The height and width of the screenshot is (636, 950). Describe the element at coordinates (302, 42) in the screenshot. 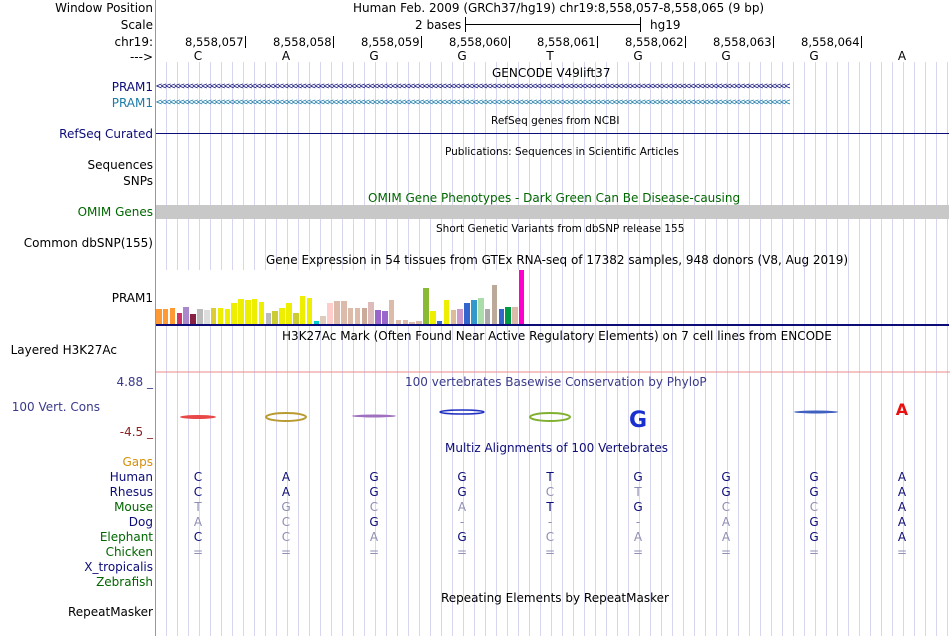

I see `ruler-position-label: 8,558,058` at that location.